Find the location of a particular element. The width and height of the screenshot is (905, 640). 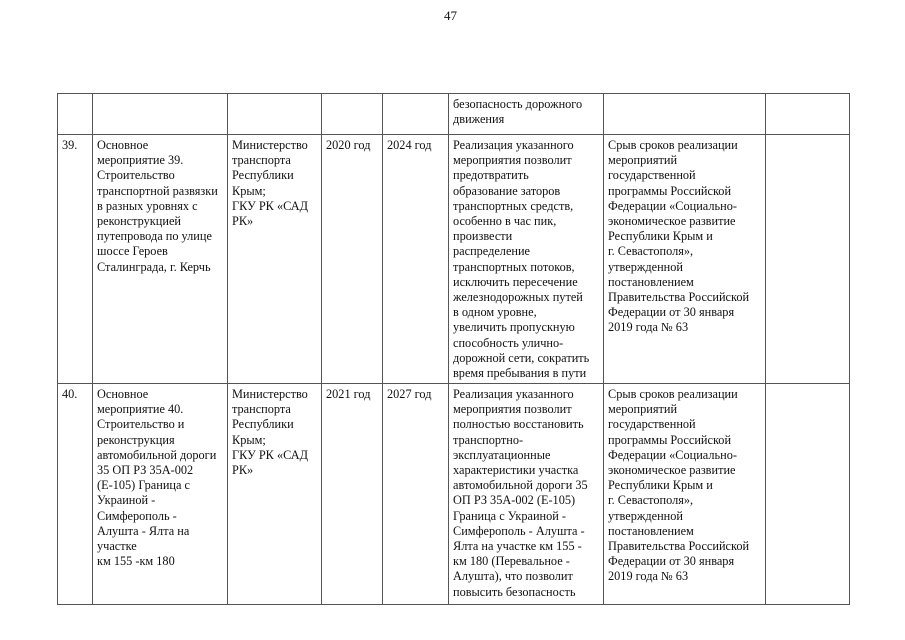

cell-risk is located at coordinates (684, 114).